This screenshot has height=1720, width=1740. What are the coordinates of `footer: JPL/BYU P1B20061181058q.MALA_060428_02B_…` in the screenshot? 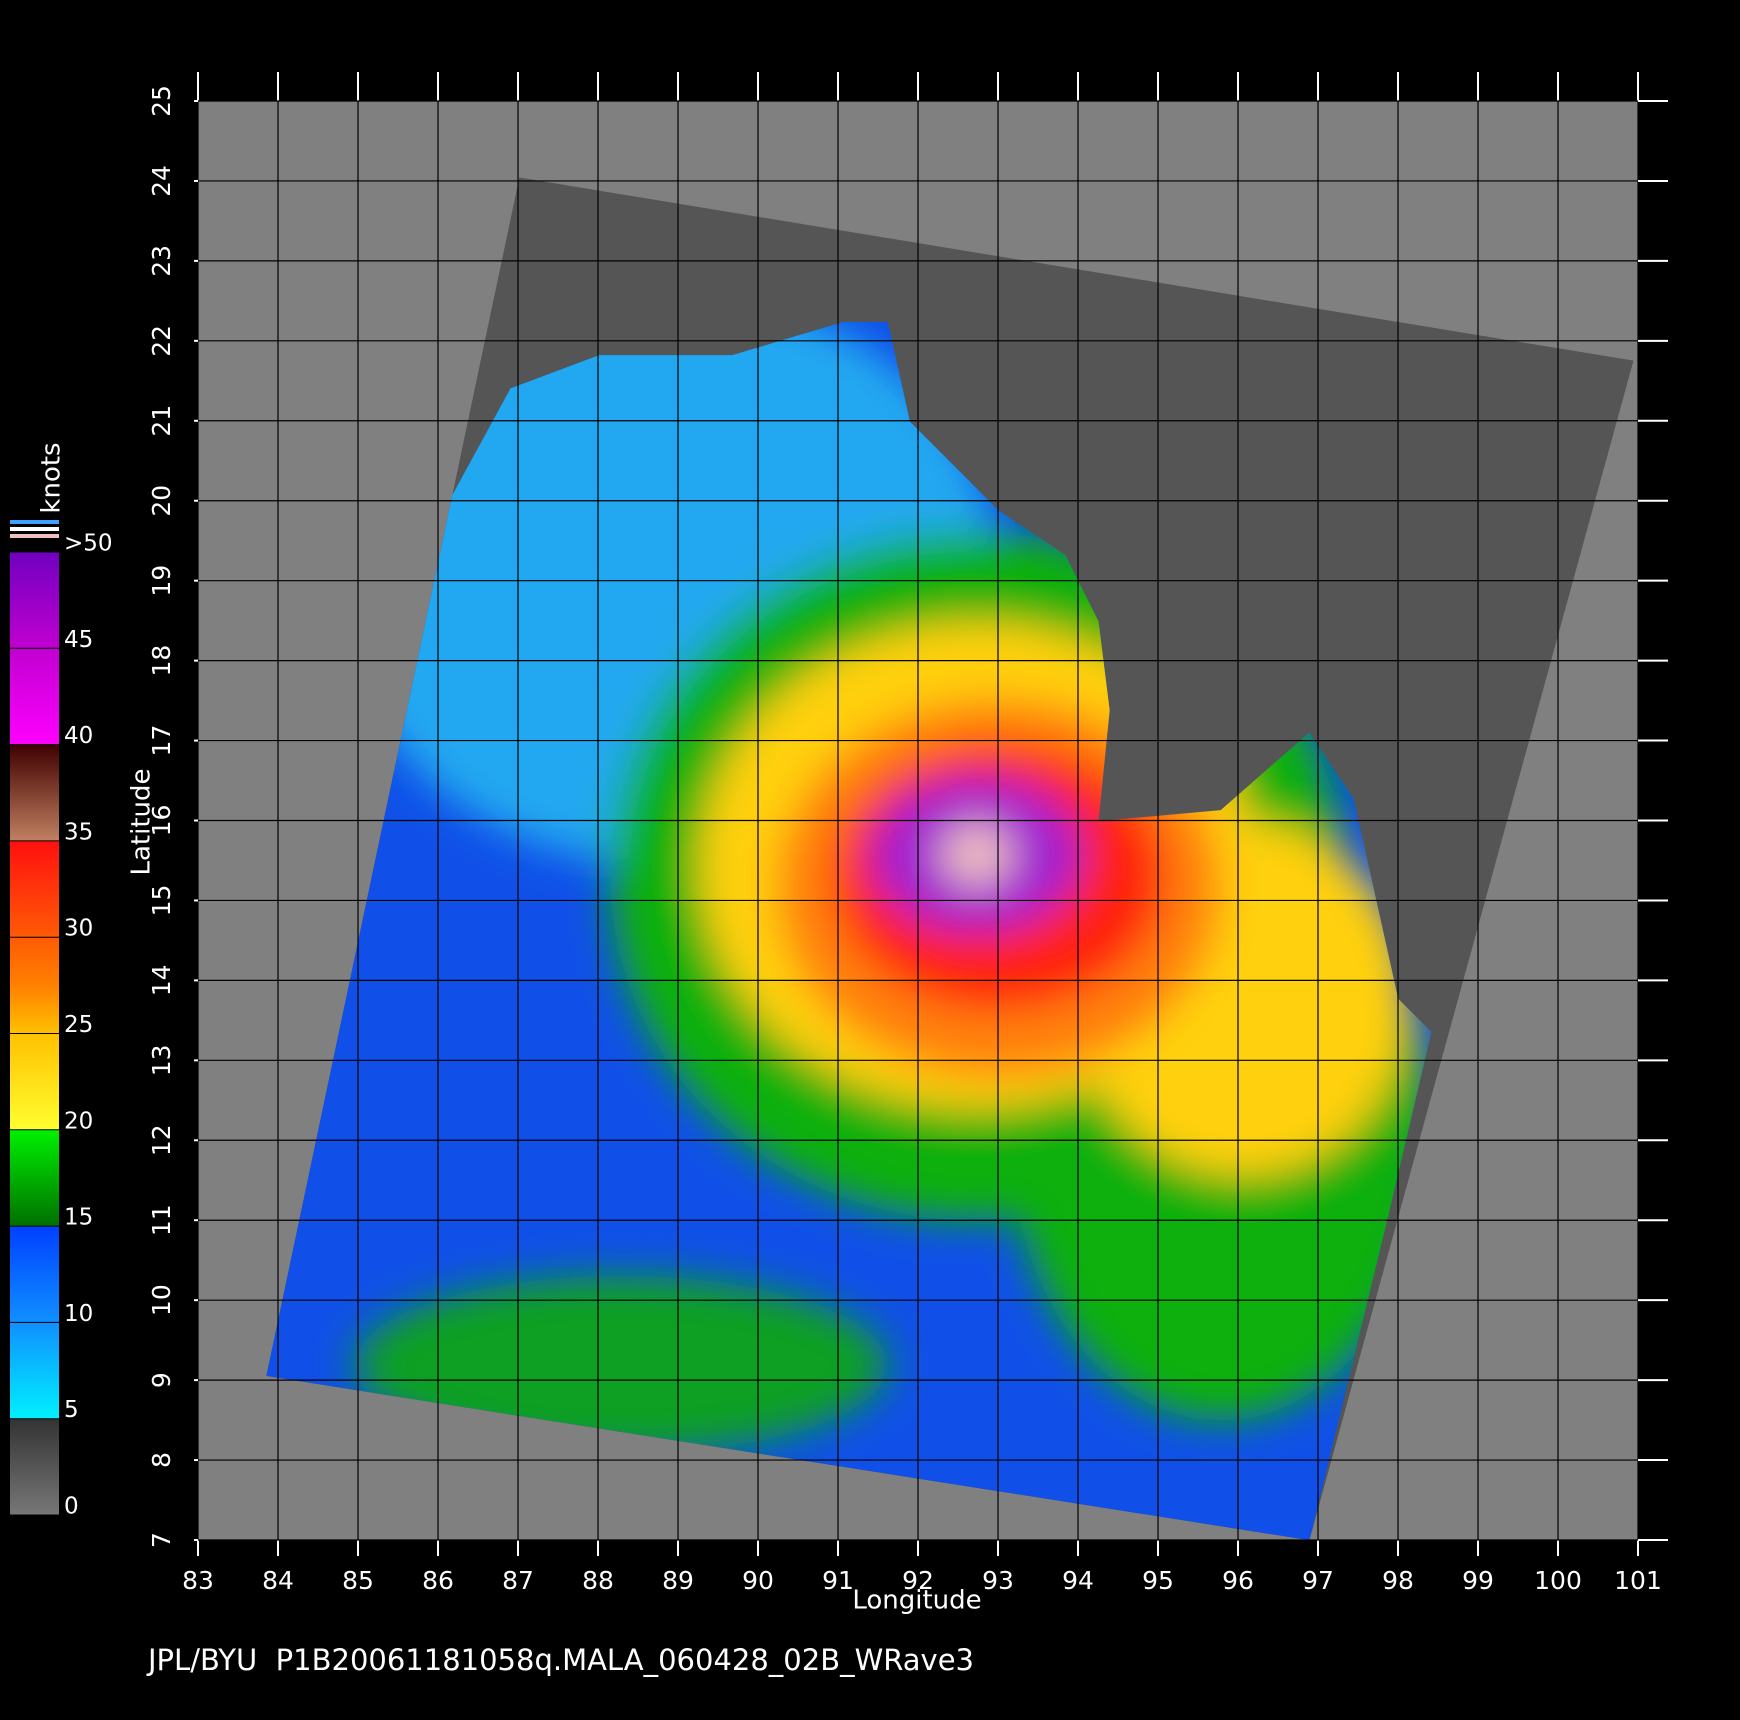 It's located at (560, 1660).